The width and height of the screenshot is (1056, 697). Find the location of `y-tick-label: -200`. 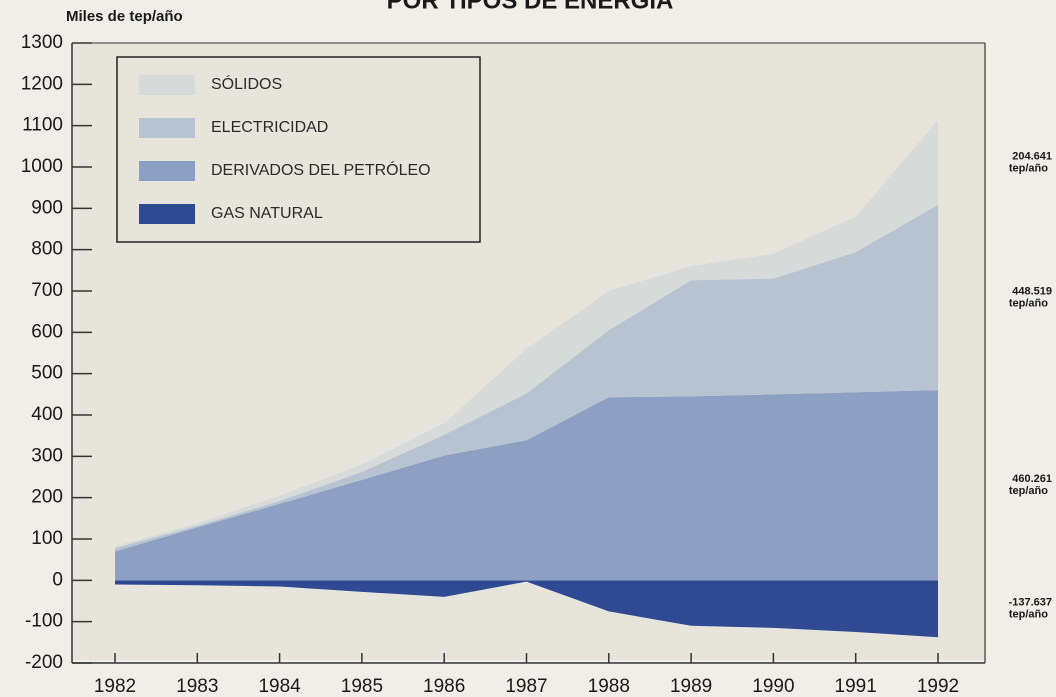

y-tick-label: -200 is located at coordinates (44, 662).